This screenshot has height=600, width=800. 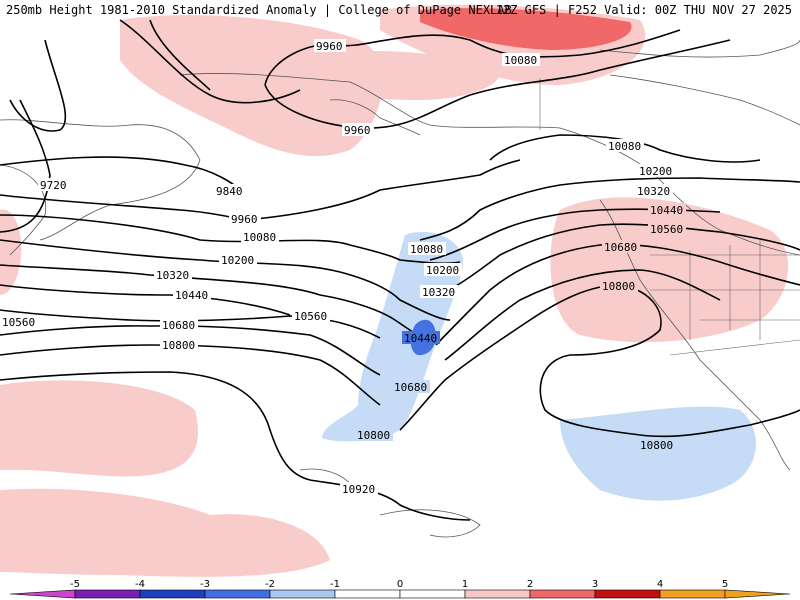 What do you see at coordinates (757, 594) in the screenshot?
I see `colorbar-max-arrow` at bounding box center [757, 594].